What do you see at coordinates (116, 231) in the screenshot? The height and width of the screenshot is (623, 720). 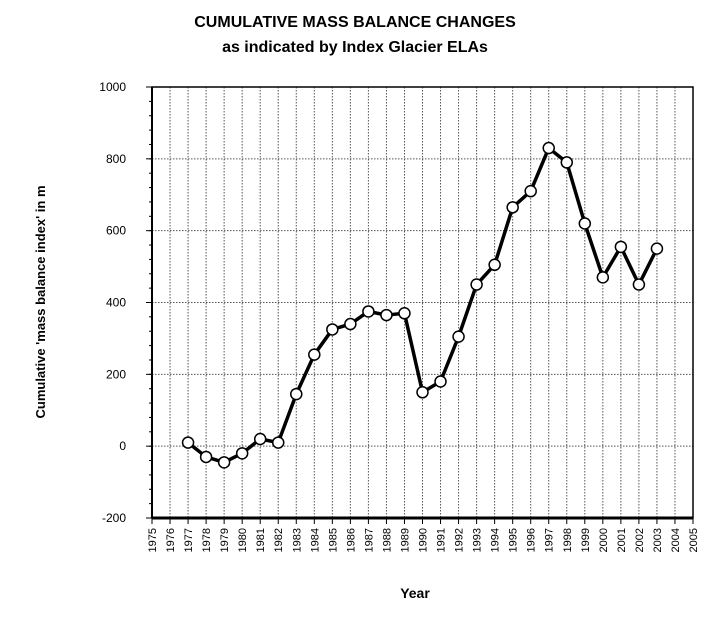 I see `y-tick-label: 600` at bounding box center [116, 231].